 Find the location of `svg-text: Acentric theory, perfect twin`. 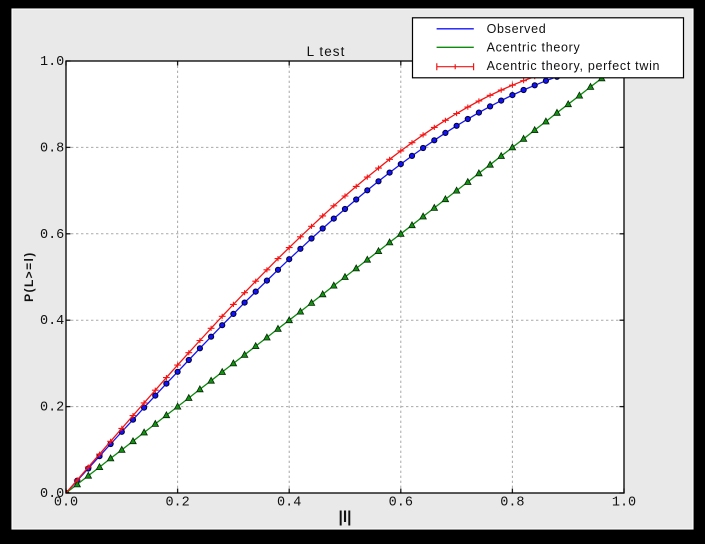

svg-text: Acentric theory, perfect twin is located at coordinates (574, 66).